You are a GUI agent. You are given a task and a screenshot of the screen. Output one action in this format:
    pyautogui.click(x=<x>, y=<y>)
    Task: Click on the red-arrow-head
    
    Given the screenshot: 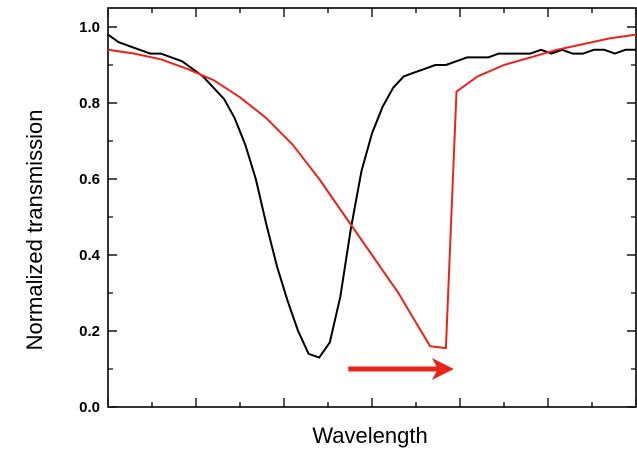 What is the action you would take?
    pyautogui.click(x=442, y=369)
    